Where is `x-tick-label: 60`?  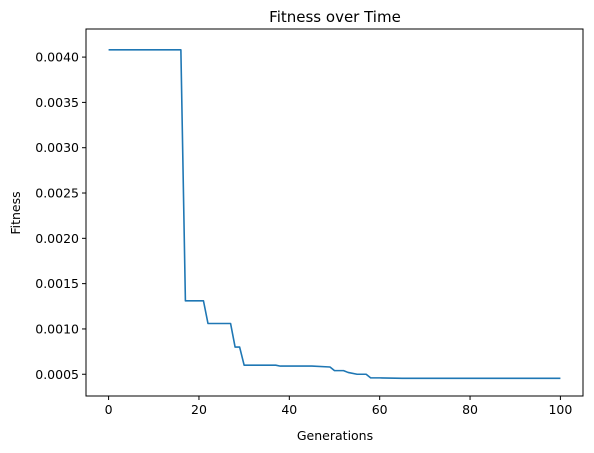 x-tick-label: 60 is located at coordinates (380, 409).